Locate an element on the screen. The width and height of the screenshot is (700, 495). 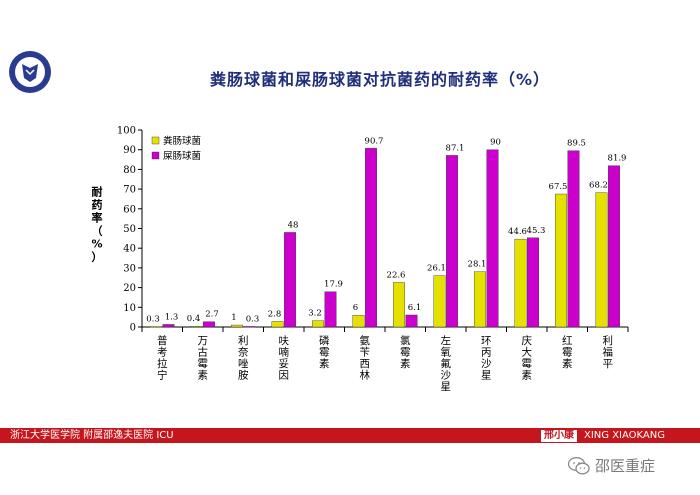
watermark-text: 邵医重症 is located at coordinates (625, 466).